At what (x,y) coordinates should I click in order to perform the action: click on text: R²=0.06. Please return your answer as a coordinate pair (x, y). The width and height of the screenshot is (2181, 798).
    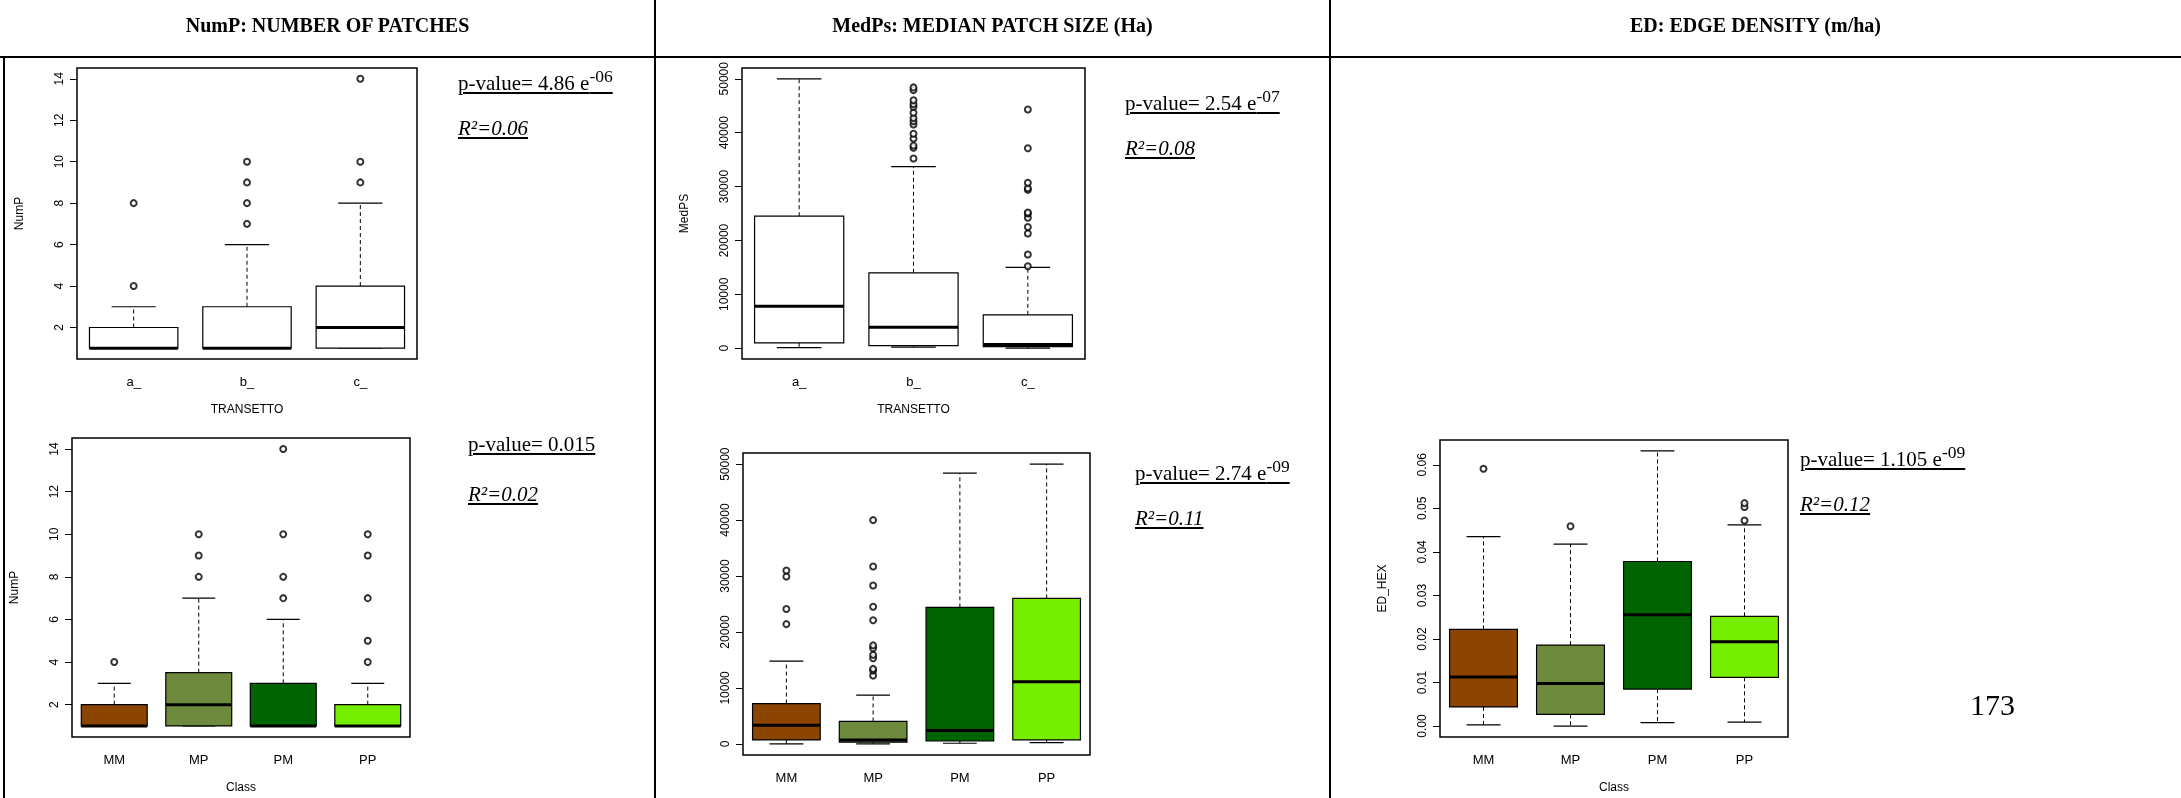
    Looking at the image, I should click on (493, 128).